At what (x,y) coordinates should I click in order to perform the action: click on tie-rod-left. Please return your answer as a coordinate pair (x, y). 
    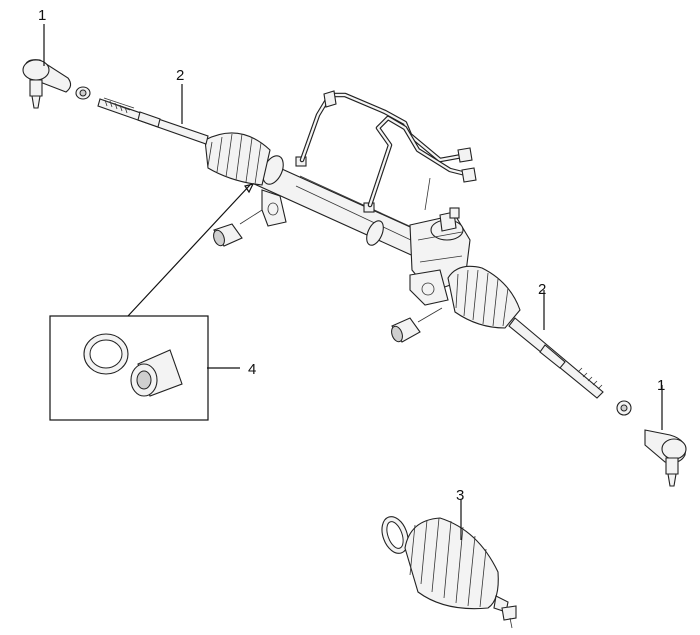
    Looking at the image, I should click on (153, 121).